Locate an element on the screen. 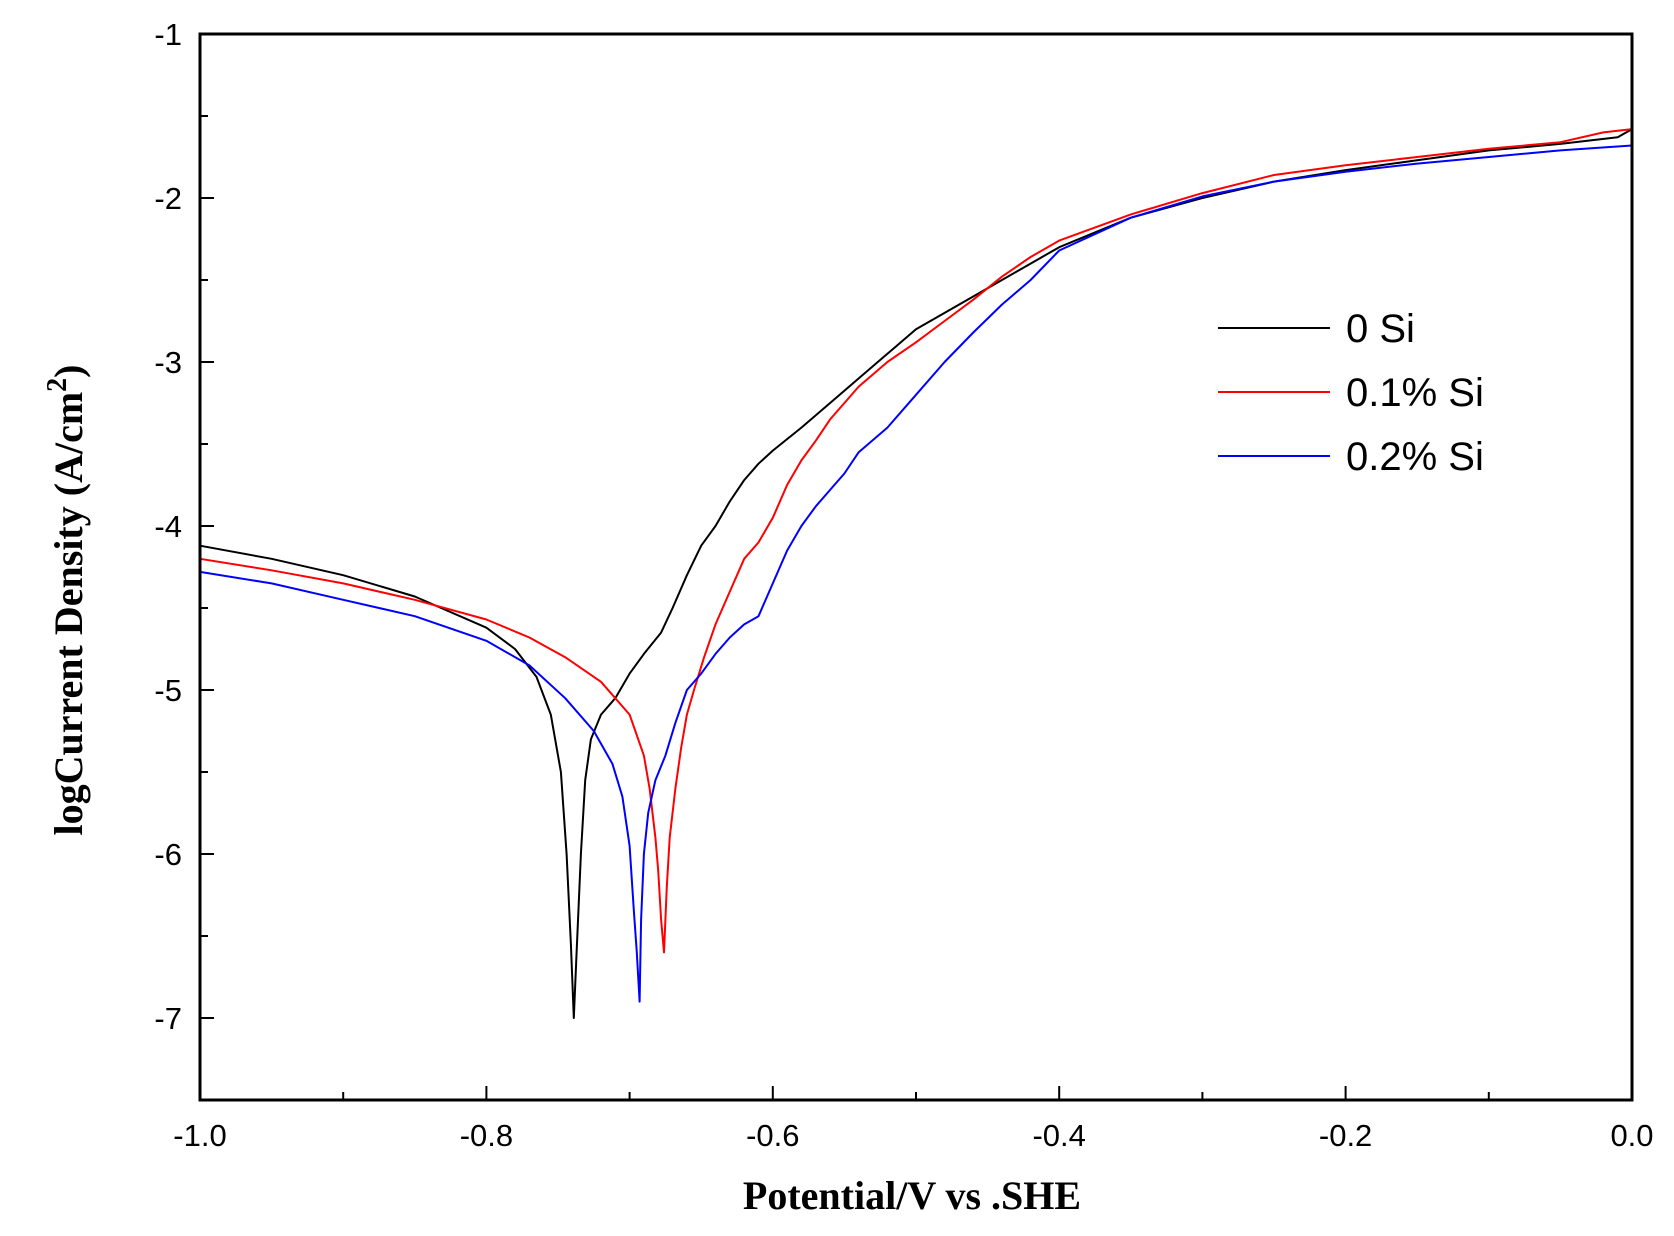 The width and height of the screenshot is (1674, 1236). legend-label-1: 0 Si is located at coordinates (1380, 329).